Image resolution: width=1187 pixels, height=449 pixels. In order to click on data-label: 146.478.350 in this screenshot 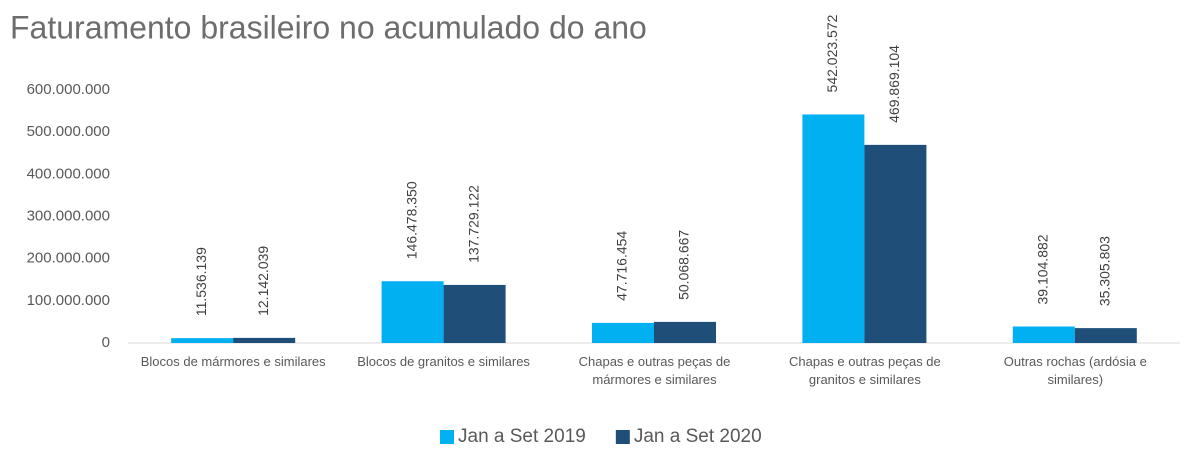, I will do `click(411, 220)`.